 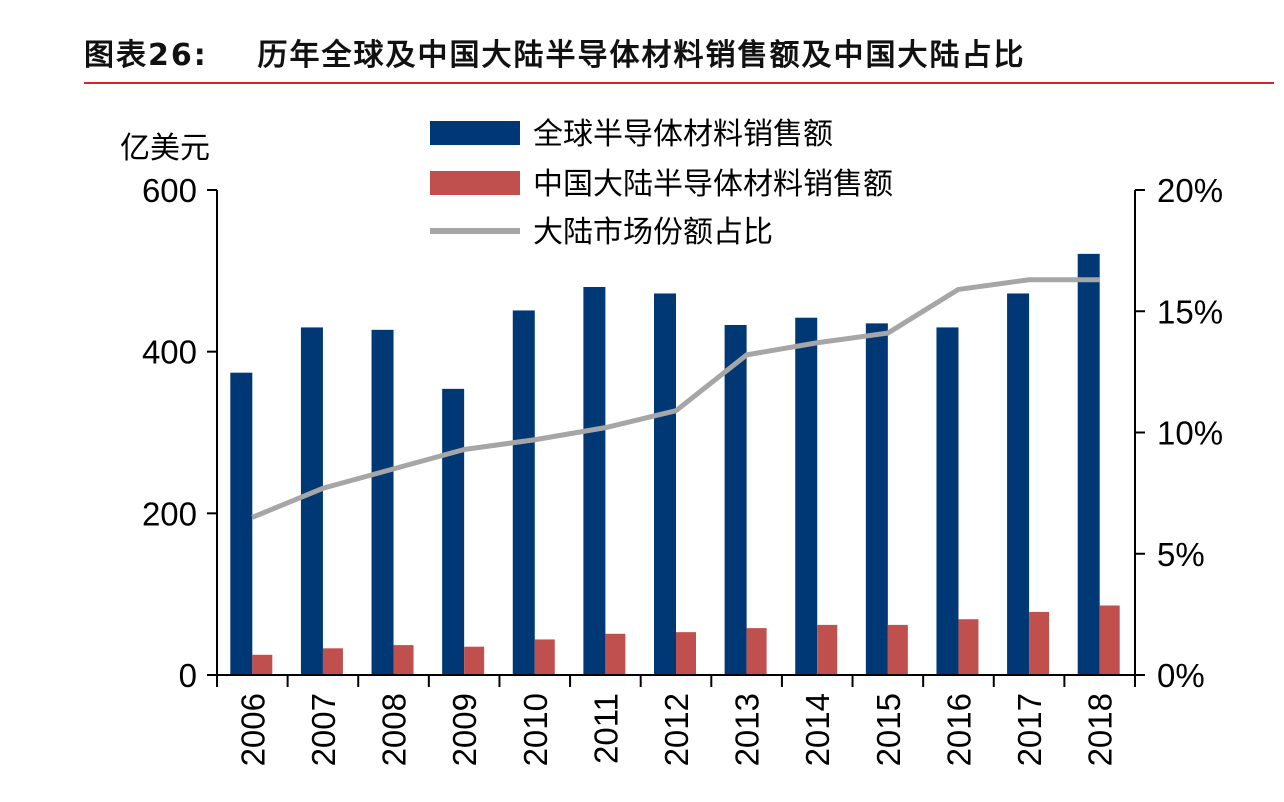 What do you see at coordinates (555, 55) in the screenshot?
I see `chart-title: 图表26: 历年全球及中国大陆半导体材料销售额及中国大陆占比` at bounding box center [555, 55].